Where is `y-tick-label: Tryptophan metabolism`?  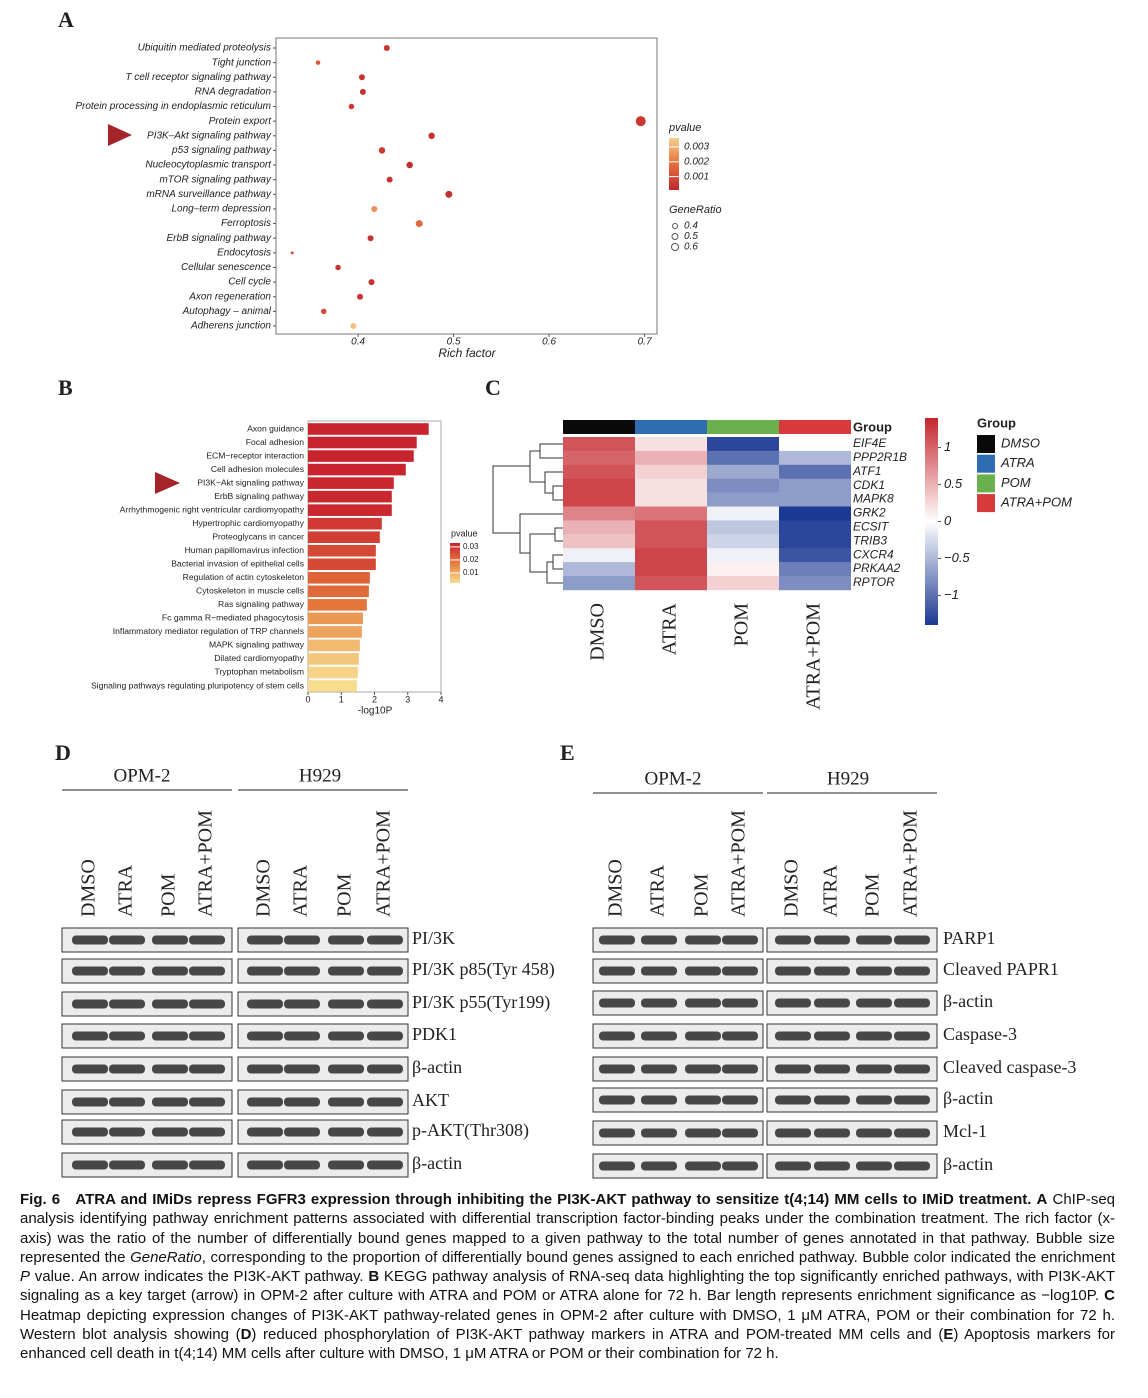 y-tick-label: Tryptophan metabolism is located at coordinates (259, 672).